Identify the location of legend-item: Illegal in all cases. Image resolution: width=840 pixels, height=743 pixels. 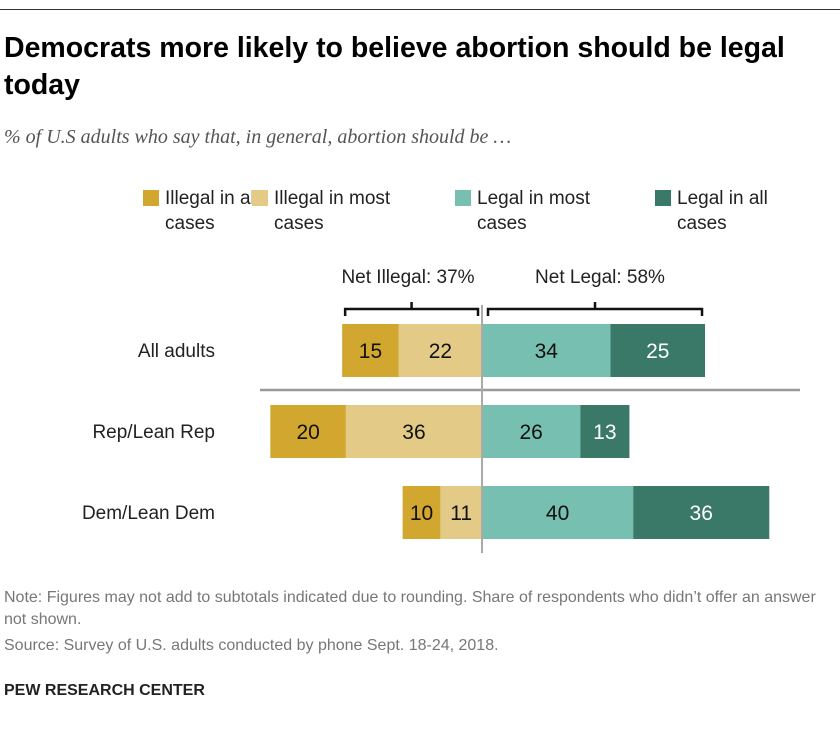
(216, 211).